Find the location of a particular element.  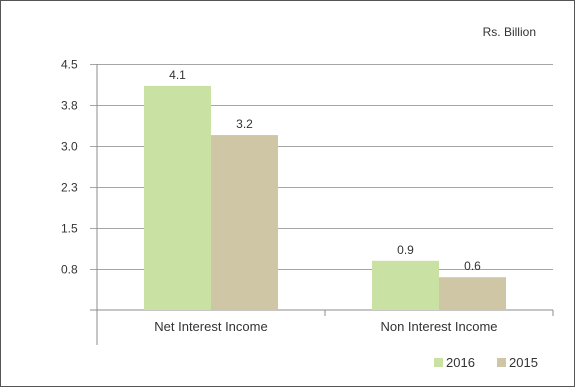

y-tick-labels: 0.8 1.5 2.3 3.0 3.8 4.5 is located at coordinates (69, 167).